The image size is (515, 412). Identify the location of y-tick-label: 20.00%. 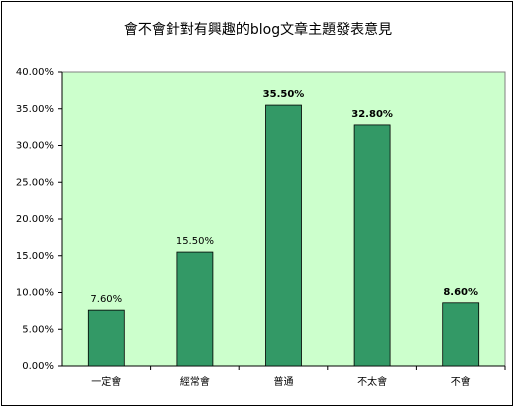
(35, 219).